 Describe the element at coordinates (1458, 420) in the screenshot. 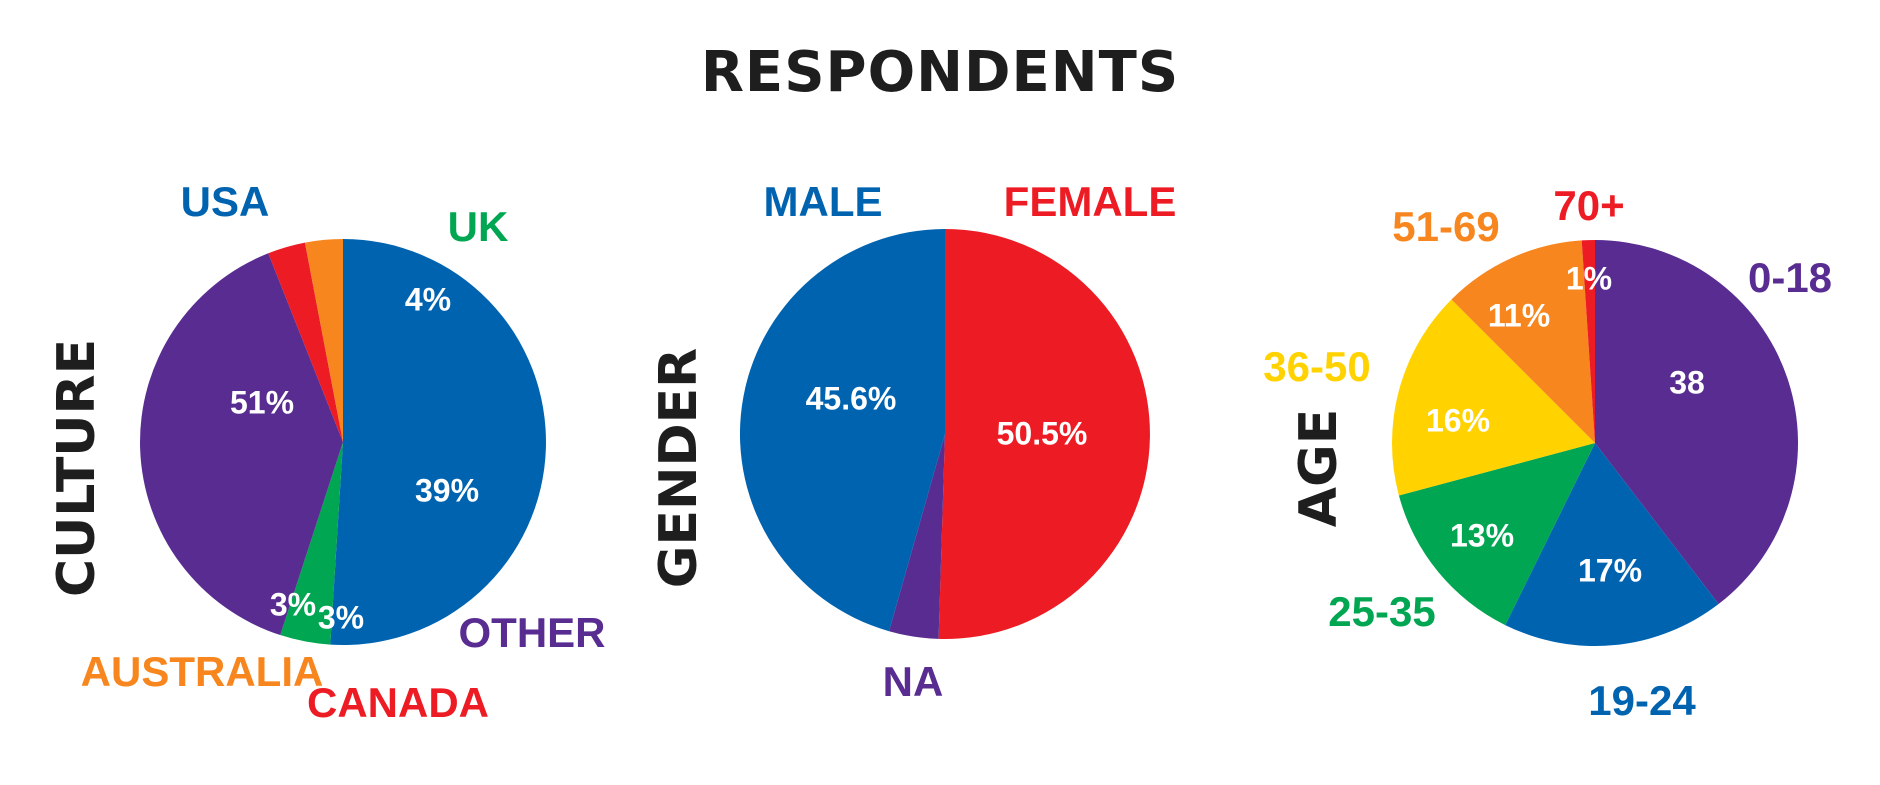

I see `slice-value-label: 16%` at that location.